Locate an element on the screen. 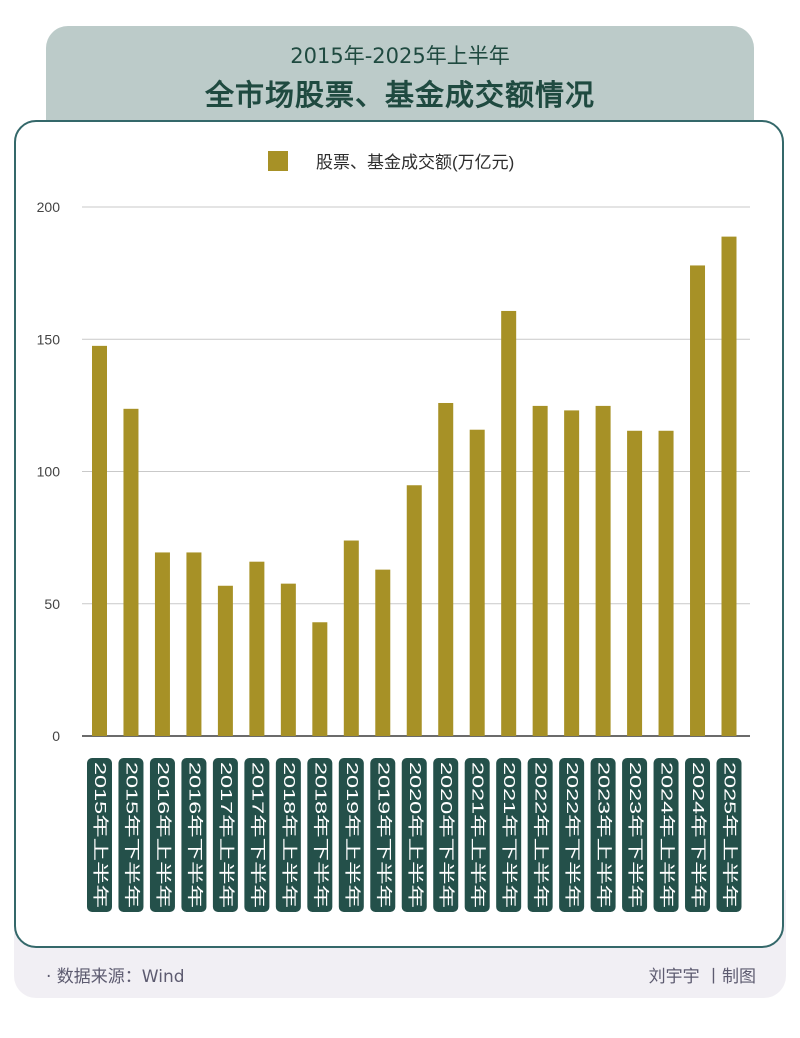 Image resolution: width=800 pixels, height=1038 pixels. x-tick-label: 2023年上半年 is located at coordinates (604, 835).